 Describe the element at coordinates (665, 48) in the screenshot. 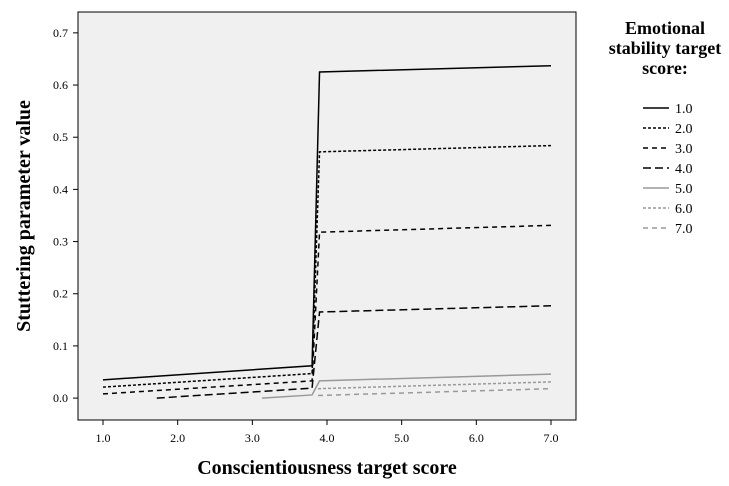

I see `legend-title: Emotional stability target score:` at that location.